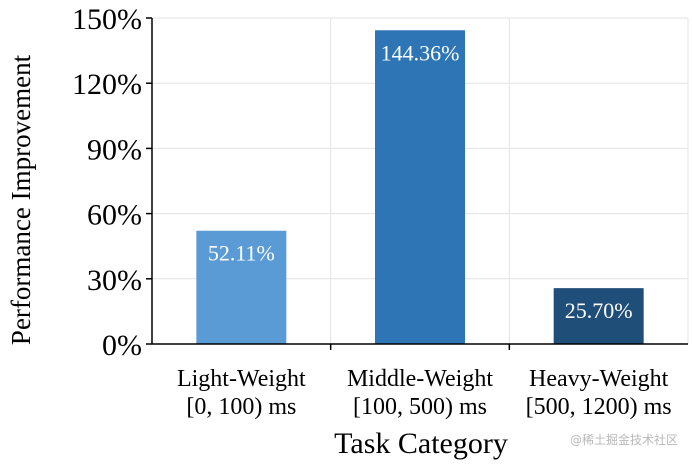  What do you see at coordinates (114, 280) in the screenshot?
I see `y-tick-label: 30%` at bounding box center [114, 280].